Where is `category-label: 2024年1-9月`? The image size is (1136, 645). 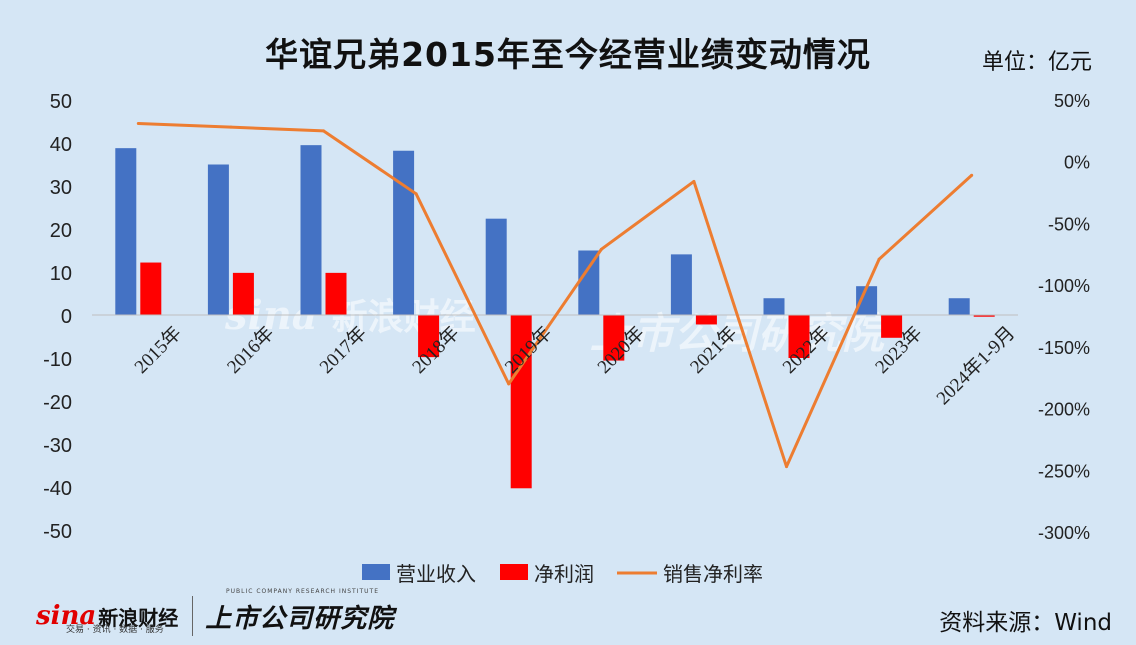 category-label: 2024年1-9月 is located at coordinates (975, 365).